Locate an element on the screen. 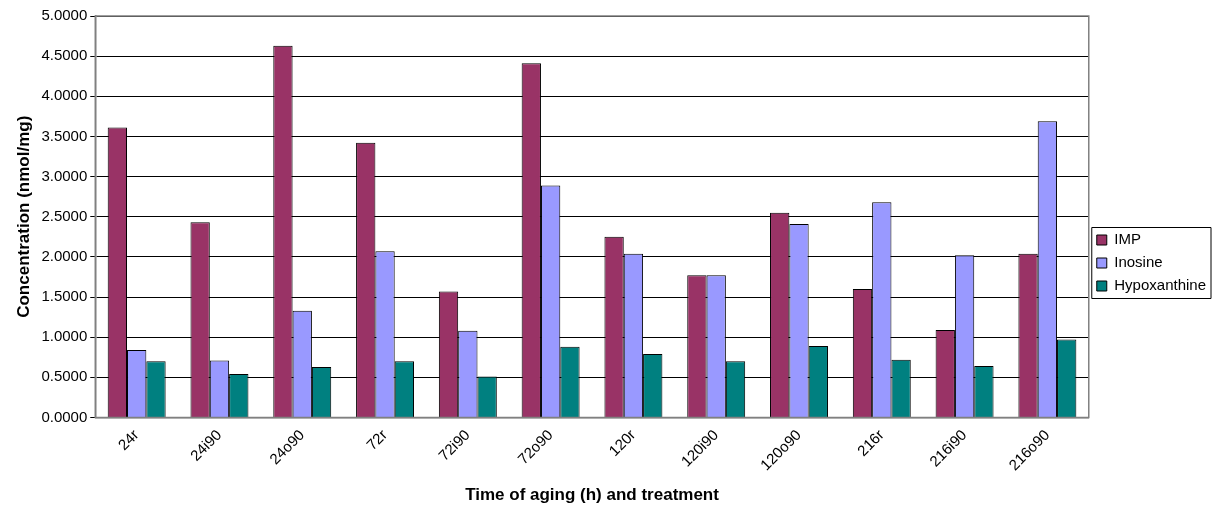 This screenshot has height=516, width=1216. y-tick-label: 1.0000 is located at coordinates (64, 336).